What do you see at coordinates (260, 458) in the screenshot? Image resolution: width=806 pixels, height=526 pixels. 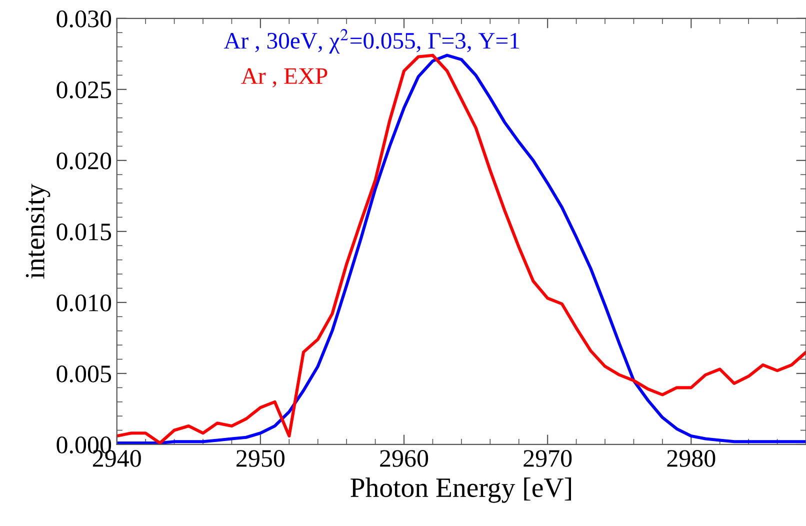 I see `x-tick-label: 2950` at bounding box center [260, 458].